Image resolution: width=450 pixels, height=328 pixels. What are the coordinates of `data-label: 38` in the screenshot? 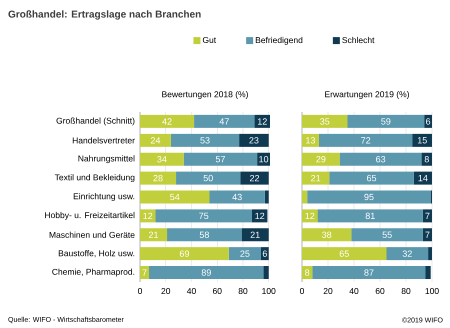 It's located at (327, 235).